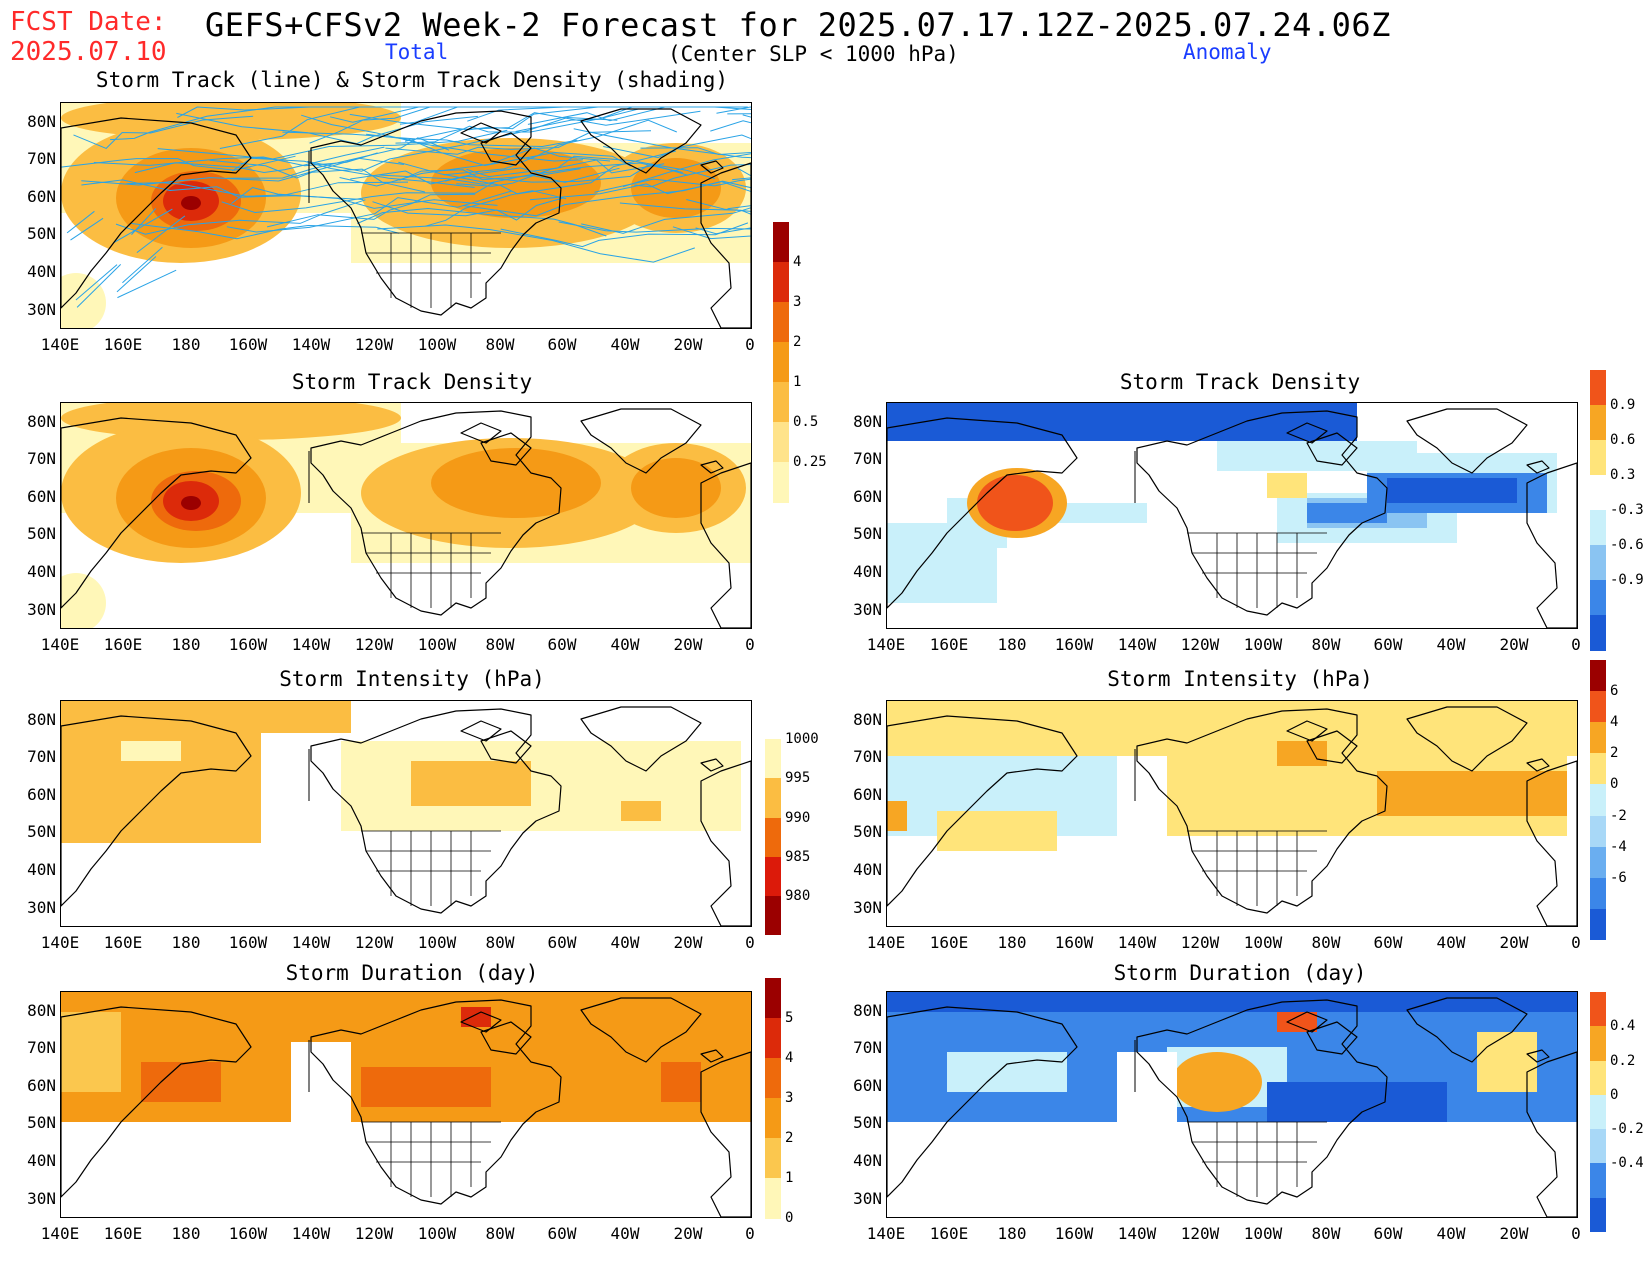  Describe the element at coordinates (1240, 679) in the screenshot. I see `panel-title-intensity-anomaly: Storm Intensity (hPa)` at that location.